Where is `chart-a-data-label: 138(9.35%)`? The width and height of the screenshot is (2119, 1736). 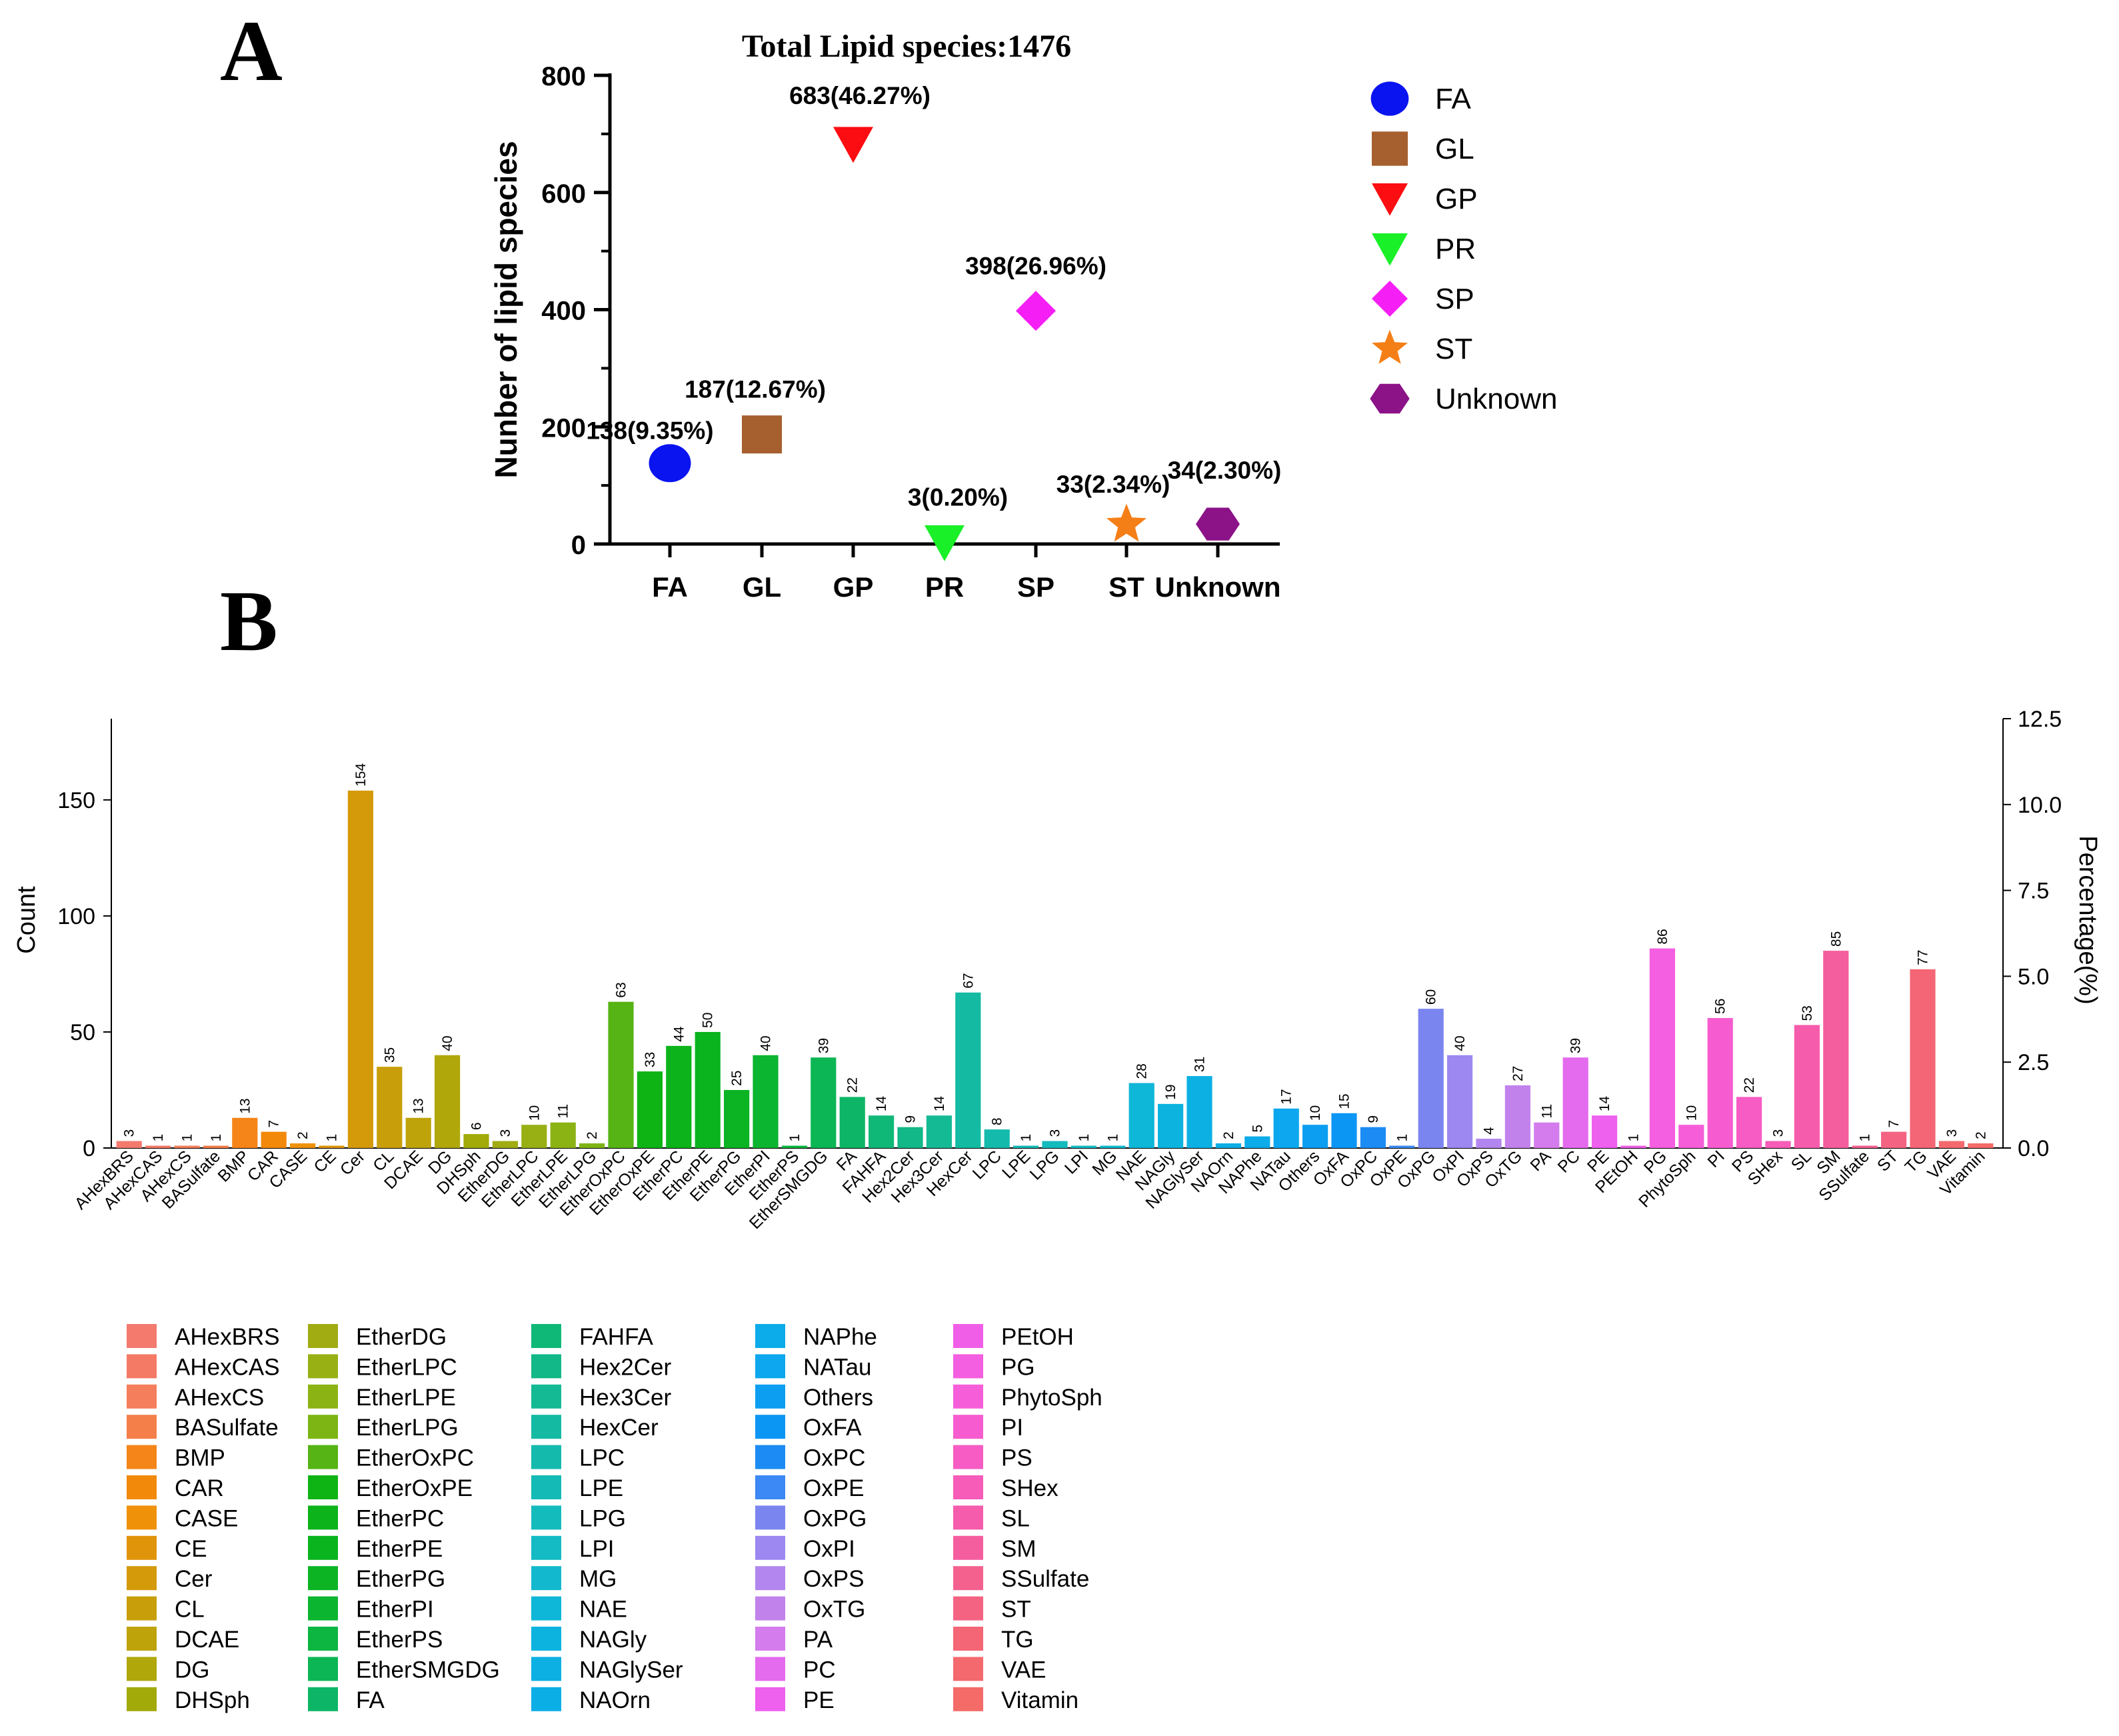 chart-a-data-label: 138(9.35%) is located at coordinates (649, 431).